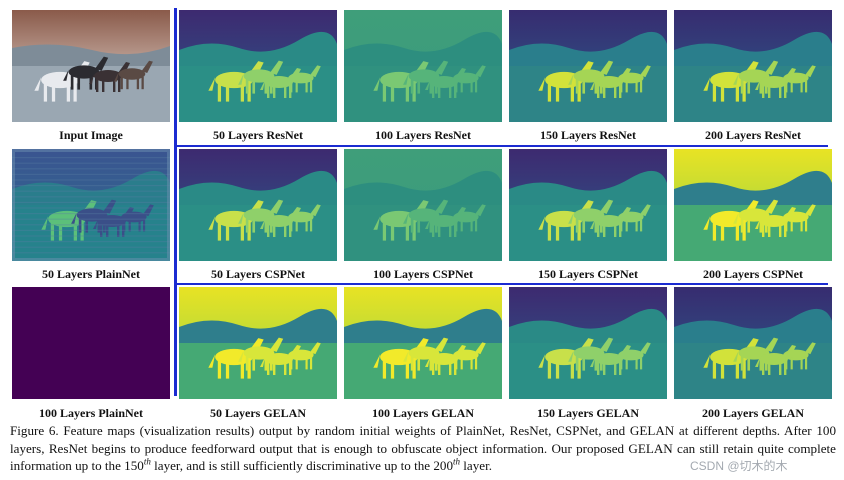 This screenshot has width=844, height=480. I want to click on watermark: CSDN @切木的木, so click(739, 466).